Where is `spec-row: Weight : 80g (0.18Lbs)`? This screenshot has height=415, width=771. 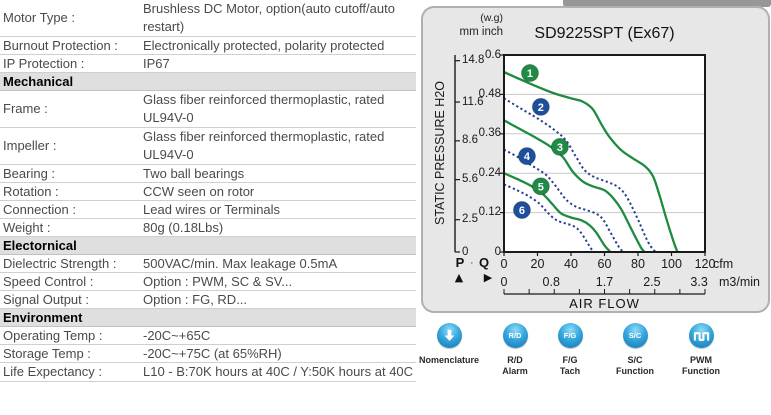 spec-row: Weight : 80g (0.18Lbs) is located at coordinates (208, 228).